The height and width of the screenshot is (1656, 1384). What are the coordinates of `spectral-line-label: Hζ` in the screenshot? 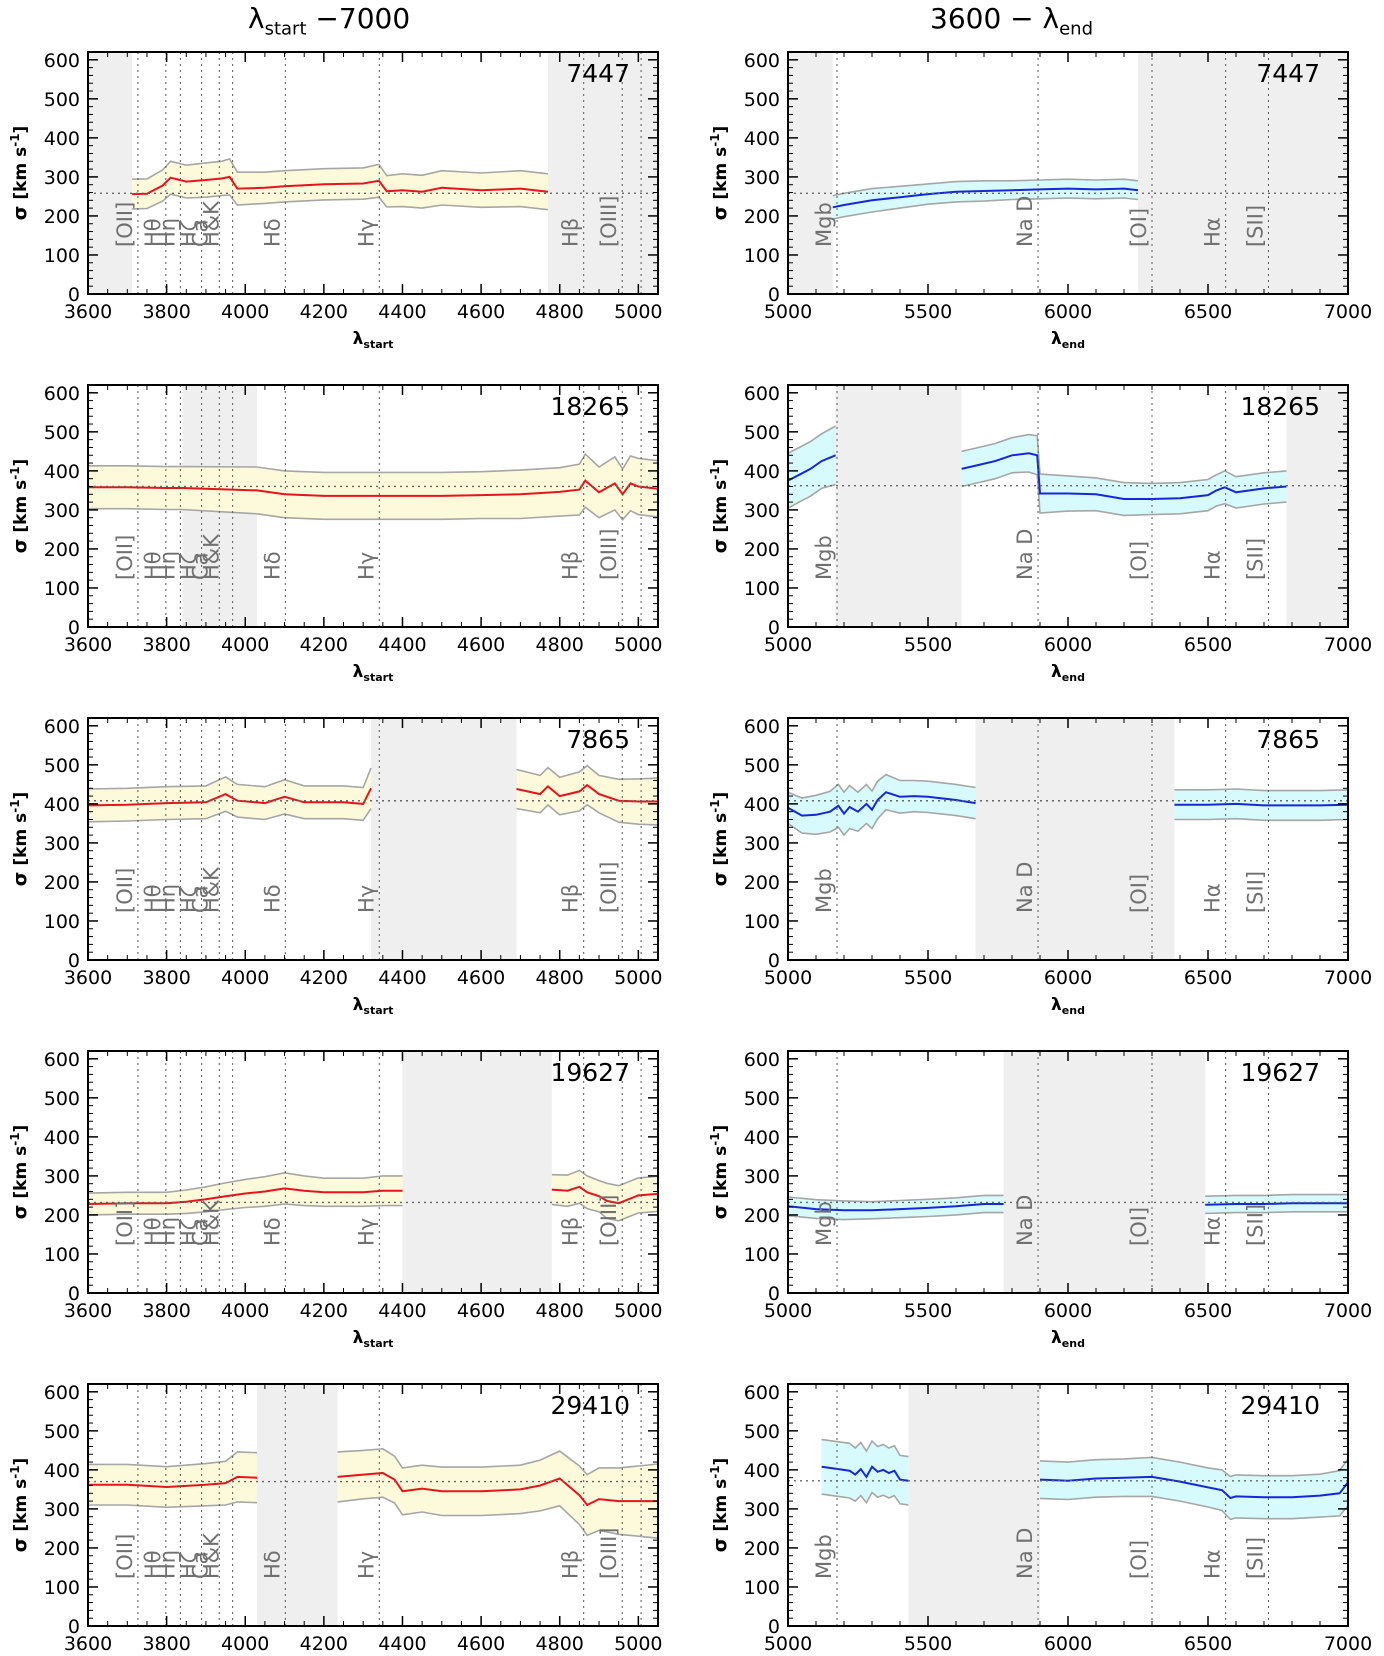 It's located at (189, 566).